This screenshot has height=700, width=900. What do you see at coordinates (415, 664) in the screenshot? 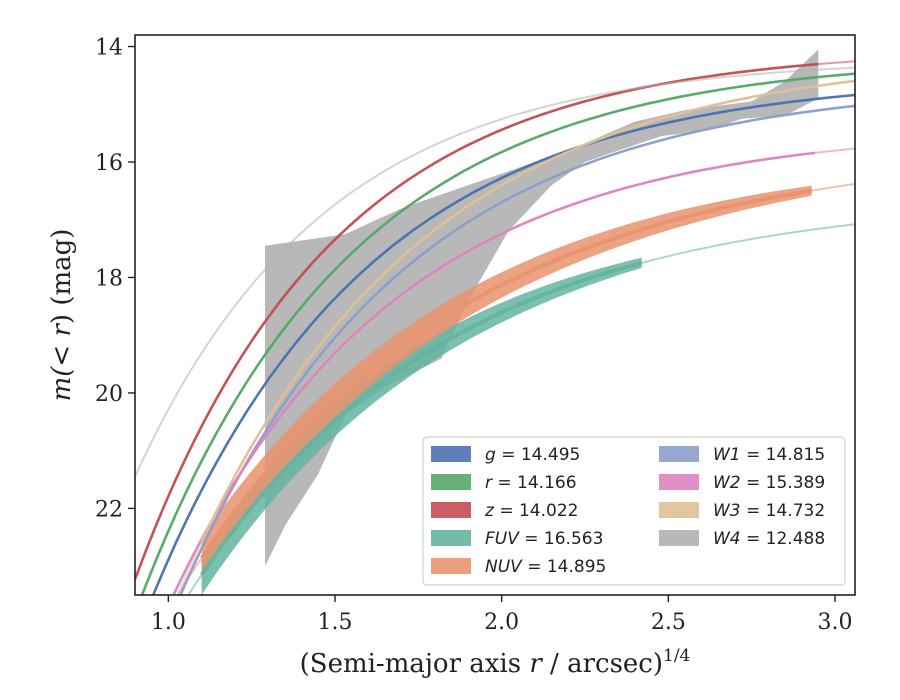
I see `x-axis-label-main: (Semi-major axis` at bounding box center [415, 664].